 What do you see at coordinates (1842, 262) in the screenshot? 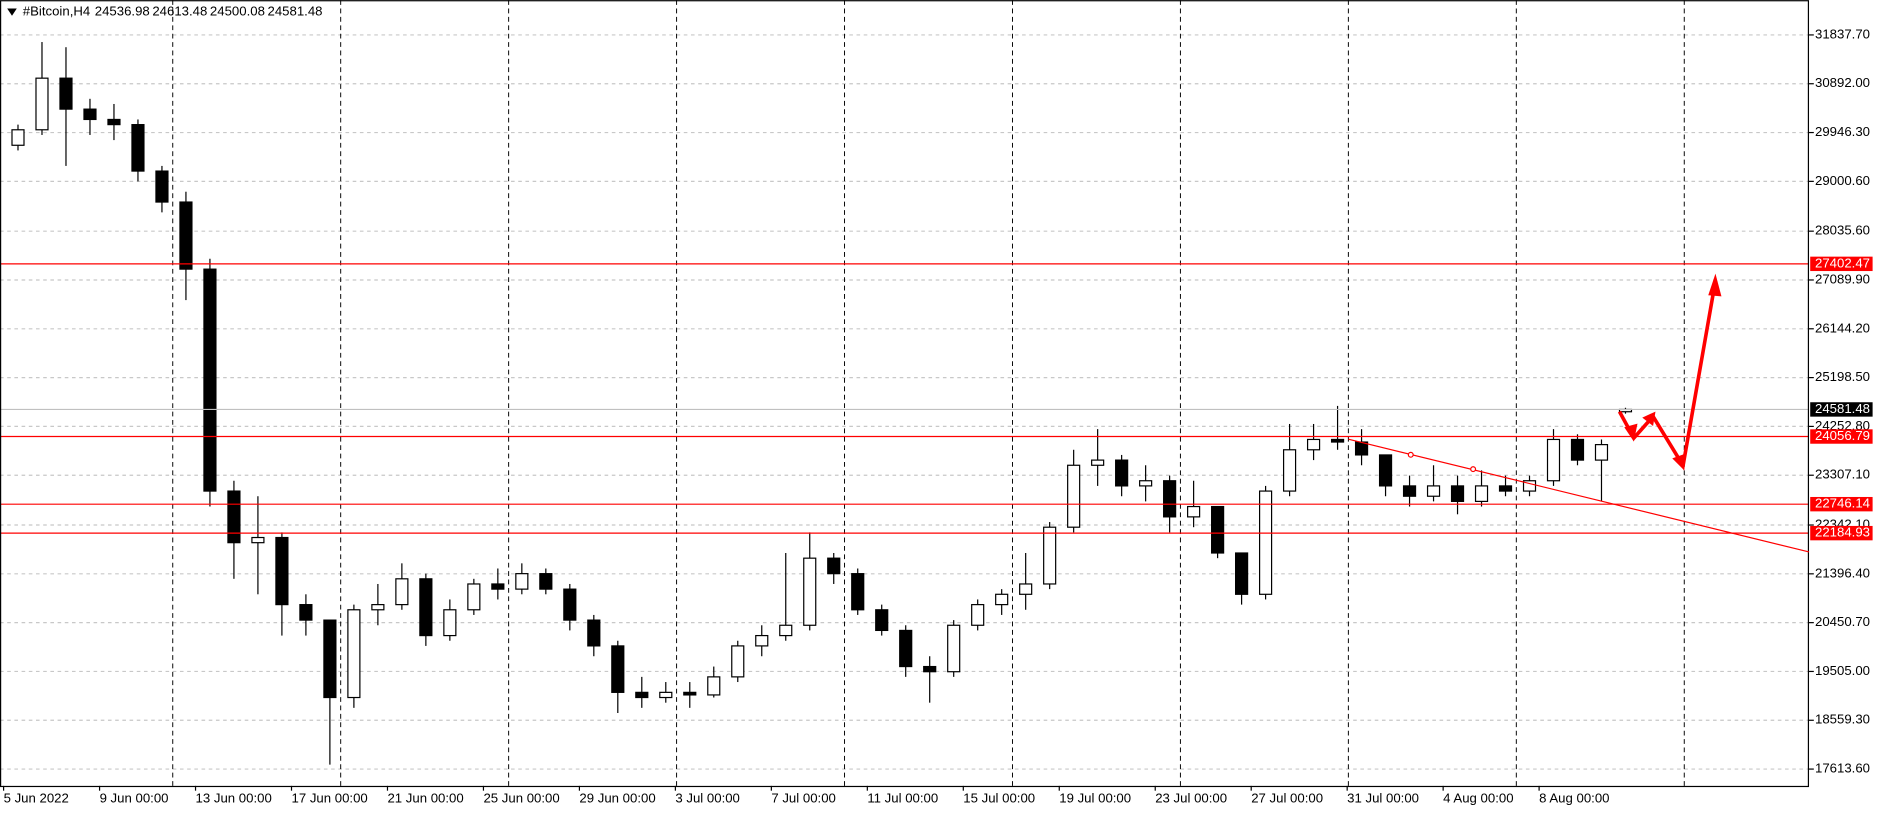
I see `level-label: 27402.47` at bounding box center [1842, 262].